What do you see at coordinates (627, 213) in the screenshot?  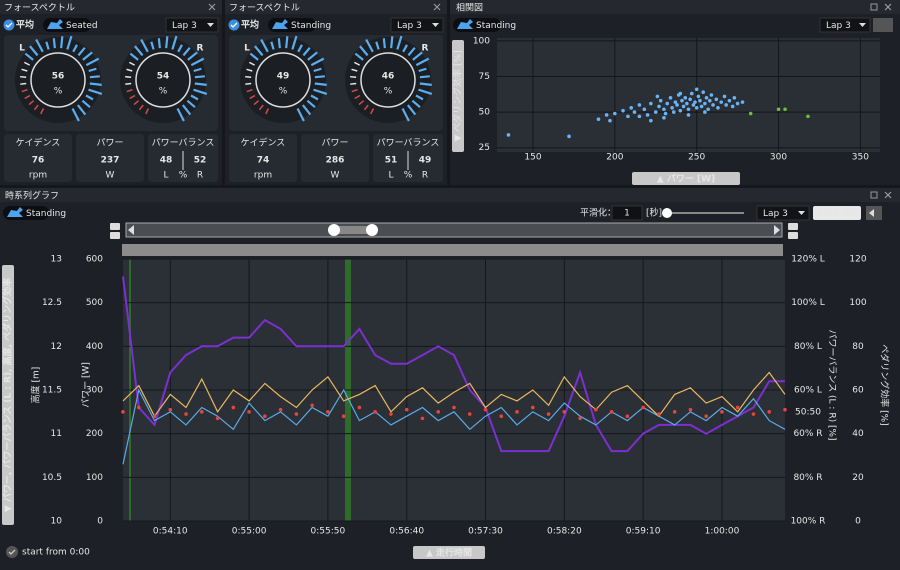 I see `smoothing-input` at bounding box center [627, 213].